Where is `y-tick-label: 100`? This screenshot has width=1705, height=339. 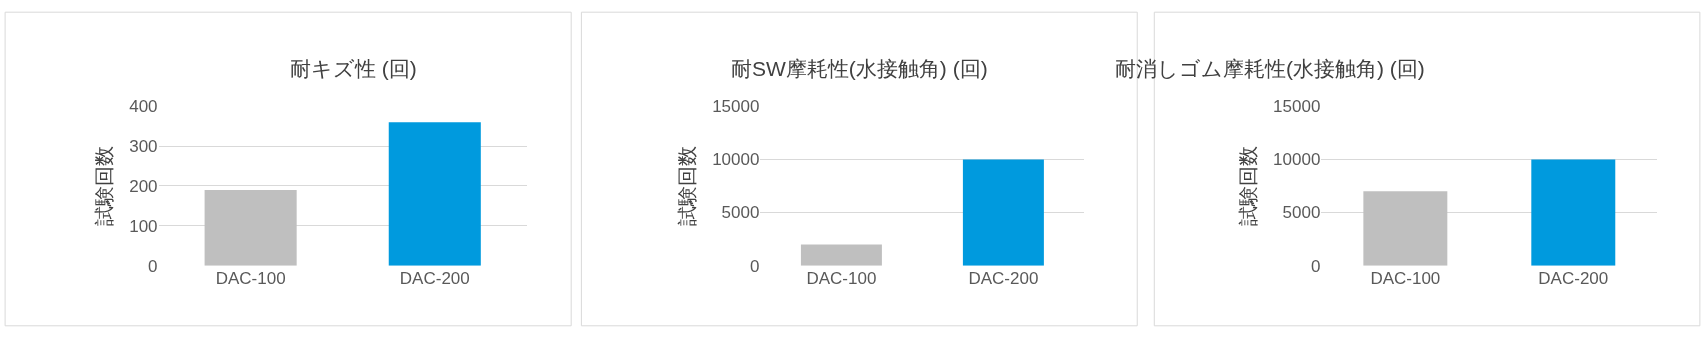
y-tick-label: 100 is located at coordinates (143, 226).